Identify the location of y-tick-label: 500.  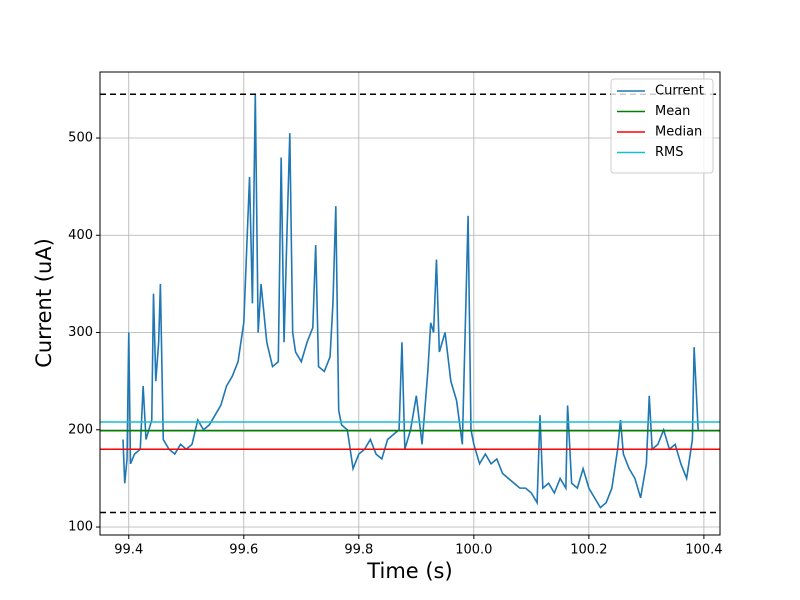
(80, 138).